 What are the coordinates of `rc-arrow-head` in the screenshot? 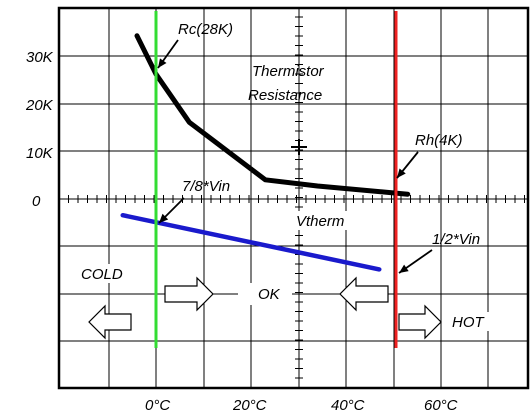 It's located at (162, 63).